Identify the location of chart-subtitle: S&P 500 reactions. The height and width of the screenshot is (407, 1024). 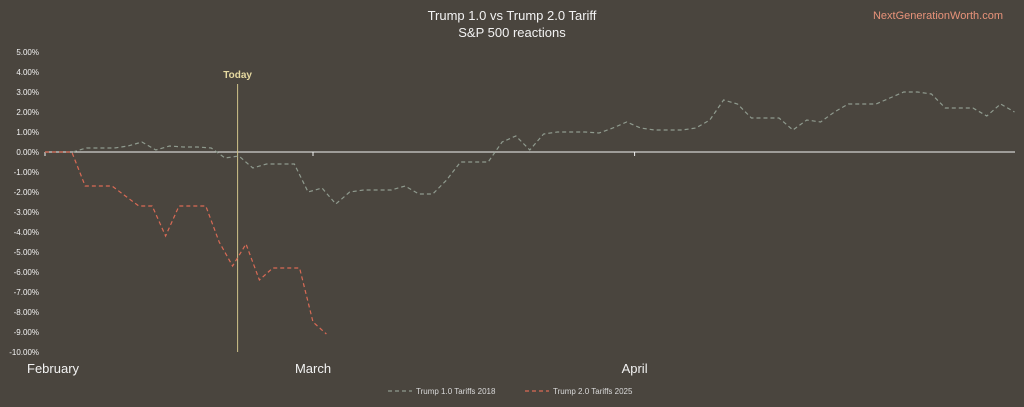
(512, 32).